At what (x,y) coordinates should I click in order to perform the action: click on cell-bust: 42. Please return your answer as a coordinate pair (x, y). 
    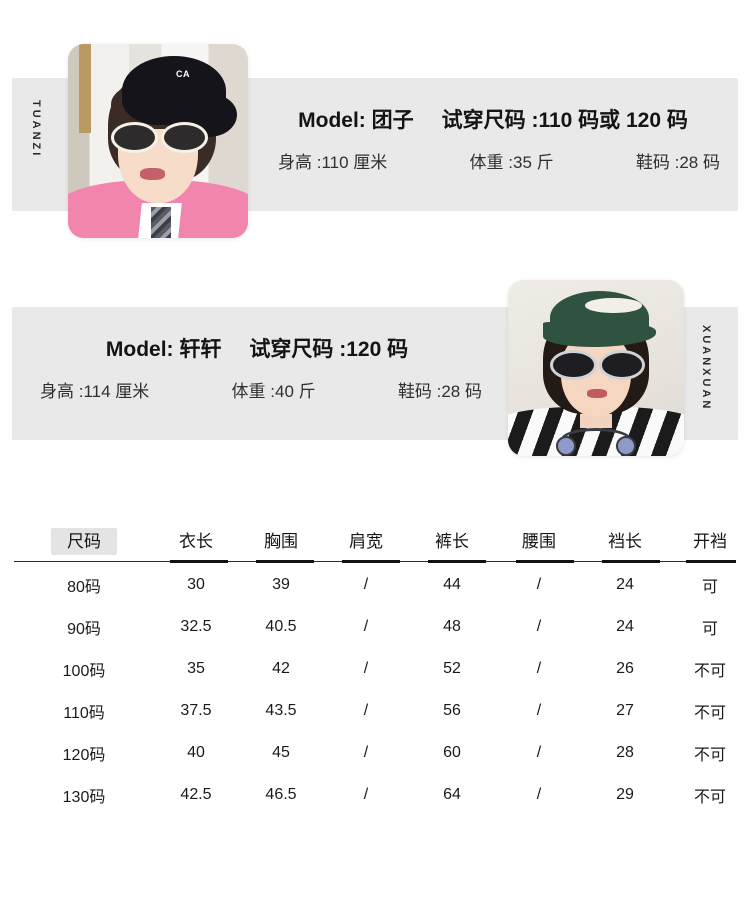
    Looking at the image, I should click on (281, 668).